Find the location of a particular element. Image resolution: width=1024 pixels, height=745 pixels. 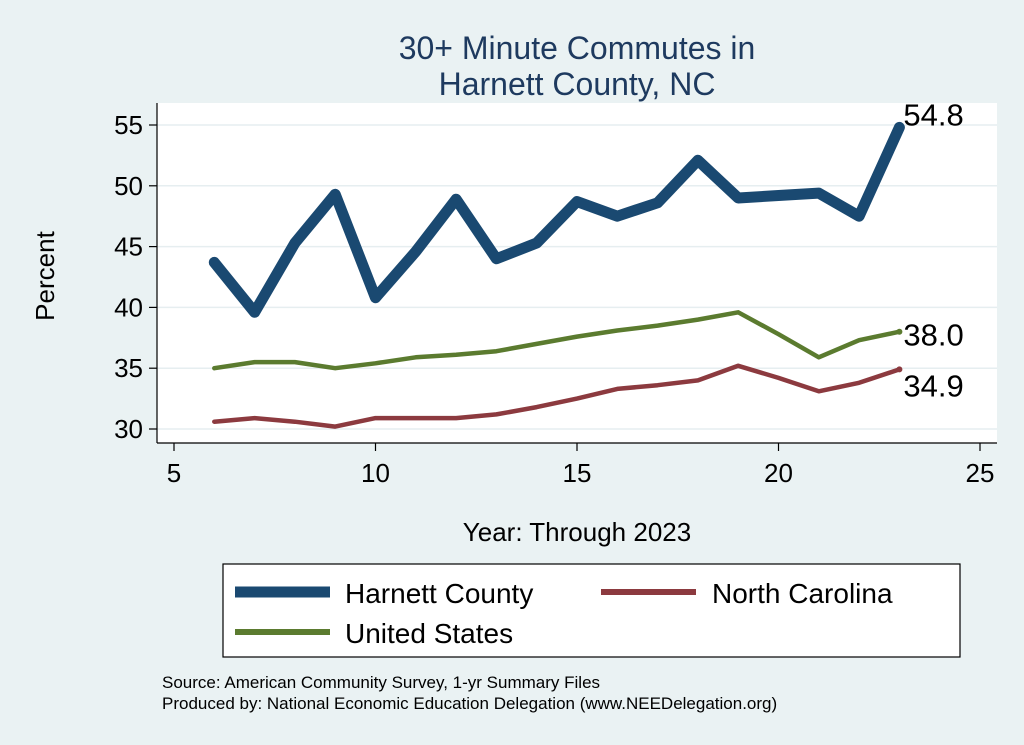

end-value-label: 38.0 is located at coordinates (933, 335).